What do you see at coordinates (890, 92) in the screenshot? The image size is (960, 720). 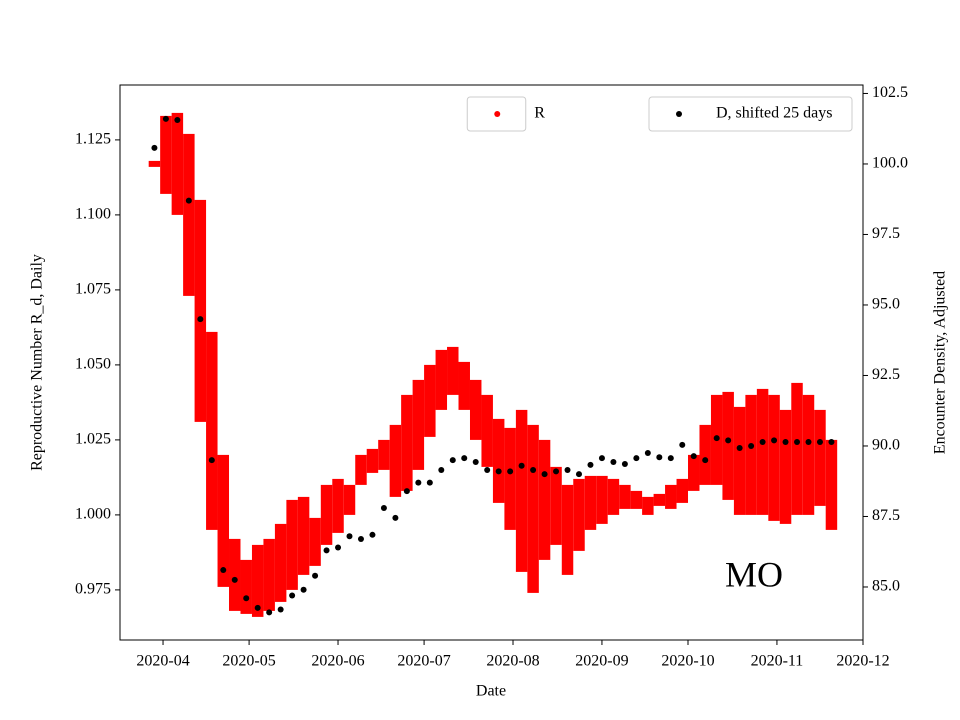 I see `y2-tick-label: 102.5` at bounding box center [890, 92].